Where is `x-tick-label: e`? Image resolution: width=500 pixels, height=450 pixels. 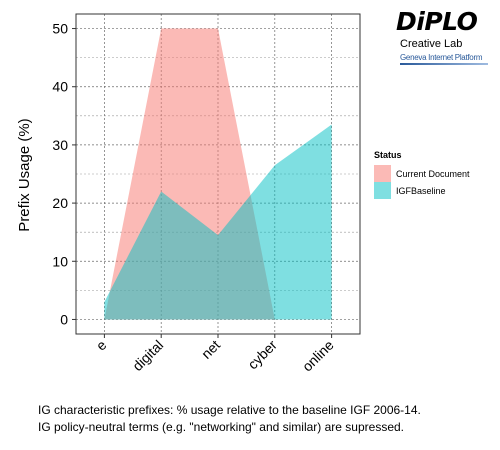
x-tick-label: e is located at coordinates (101, 345).